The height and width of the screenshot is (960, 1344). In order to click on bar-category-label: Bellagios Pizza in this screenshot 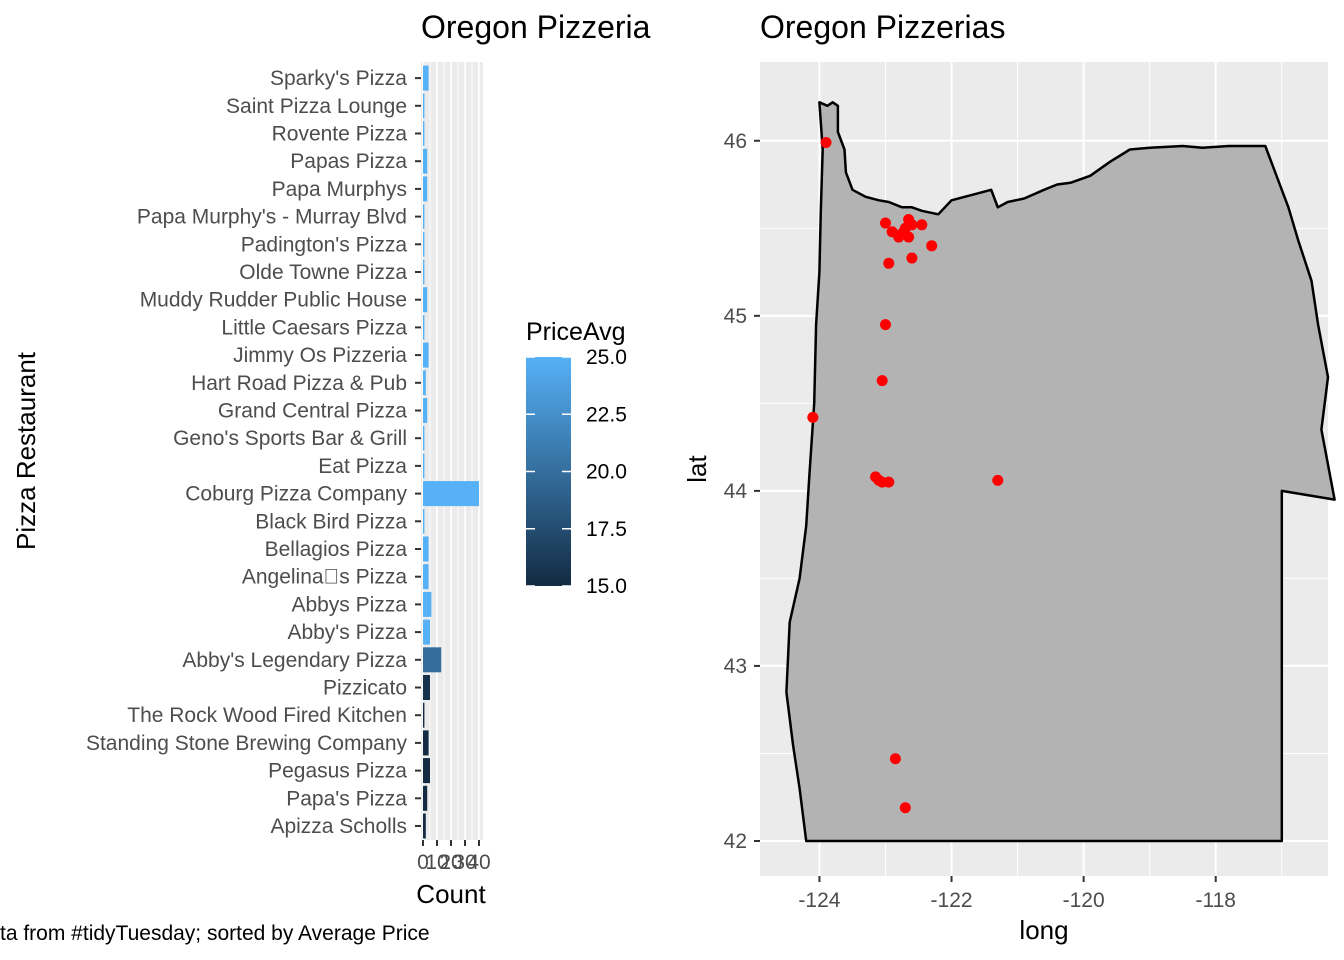, I will do `click(336, 549)`.